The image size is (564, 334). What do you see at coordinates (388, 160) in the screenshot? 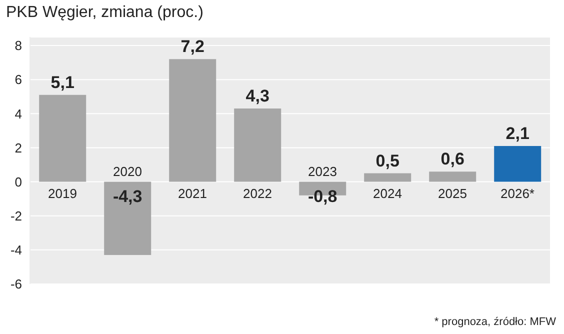
I see `data-label: 0,5` at bounding box center [388, 160].